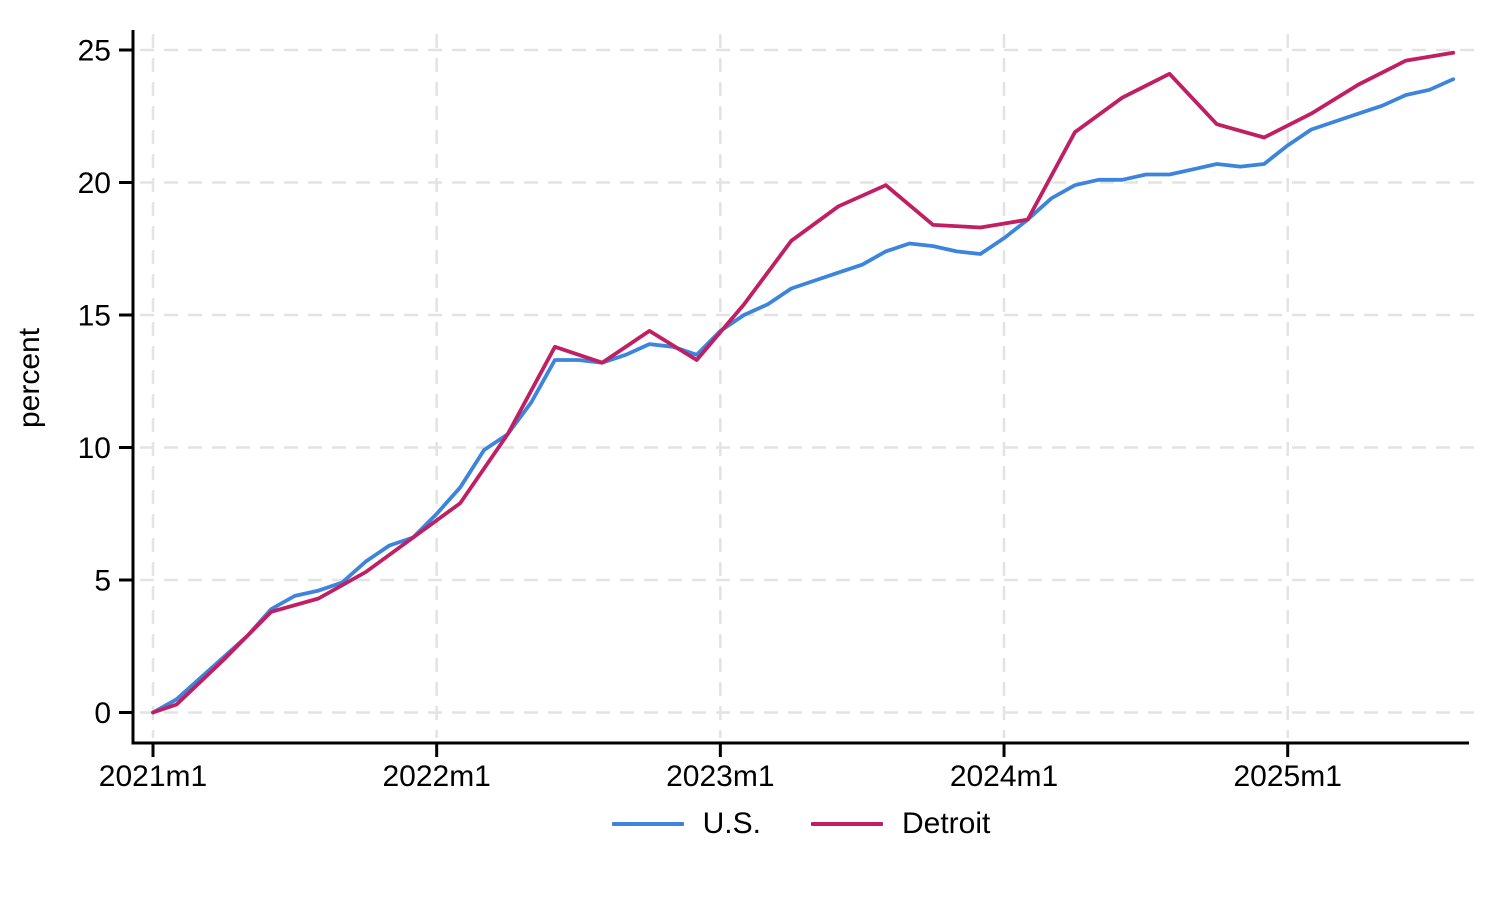 The width and height of the screenshot is (1500, 900). Describe the element at coordinates (436, 776) in the screenshot. I see `x-tick-label: 2022m1` at that location.